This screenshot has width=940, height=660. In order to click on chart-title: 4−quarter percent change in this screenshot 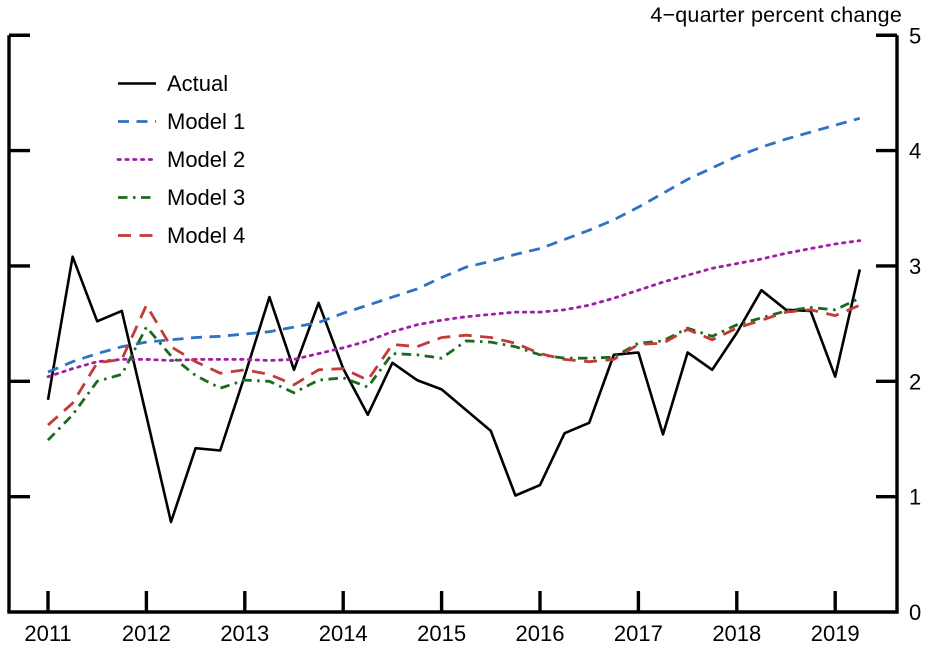, I will do `click(776, 15)`.